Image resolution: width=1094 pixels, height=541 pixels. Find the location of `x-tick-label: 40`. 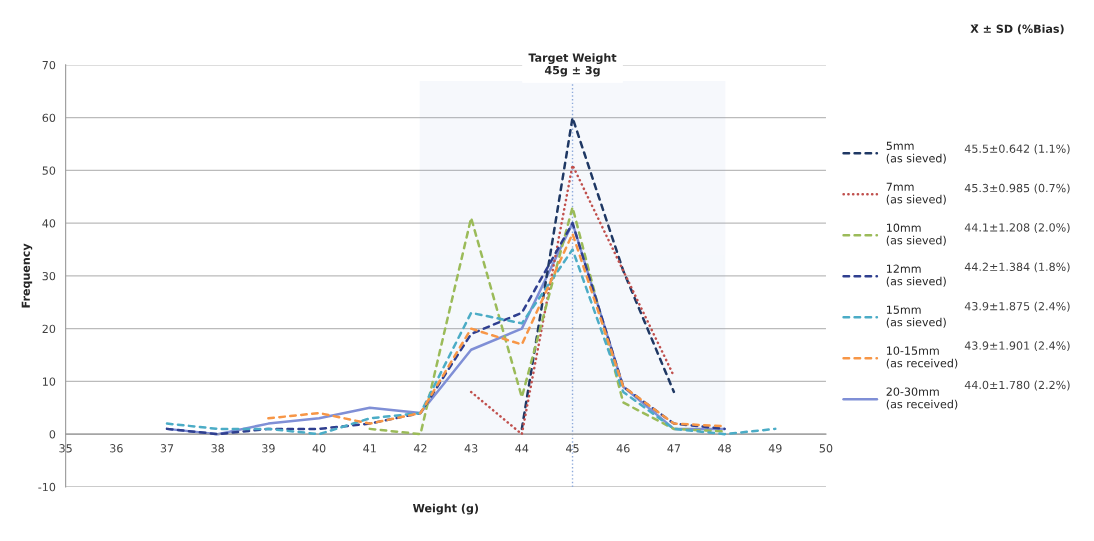

x-tick-label: 40 is located at coordinates (319, 448).